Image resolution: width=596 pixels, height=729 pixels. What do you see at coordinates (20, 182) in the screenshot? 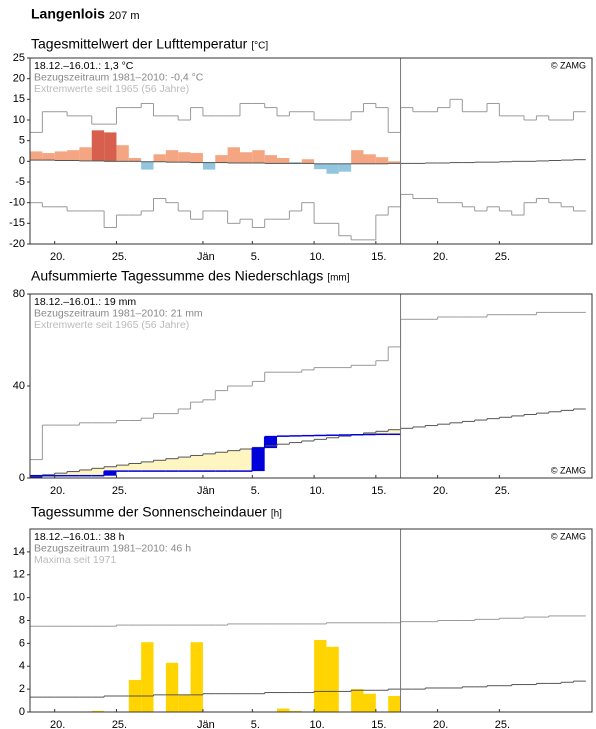
I see `y-tick-label: -5` at bounding box center [20, 182].